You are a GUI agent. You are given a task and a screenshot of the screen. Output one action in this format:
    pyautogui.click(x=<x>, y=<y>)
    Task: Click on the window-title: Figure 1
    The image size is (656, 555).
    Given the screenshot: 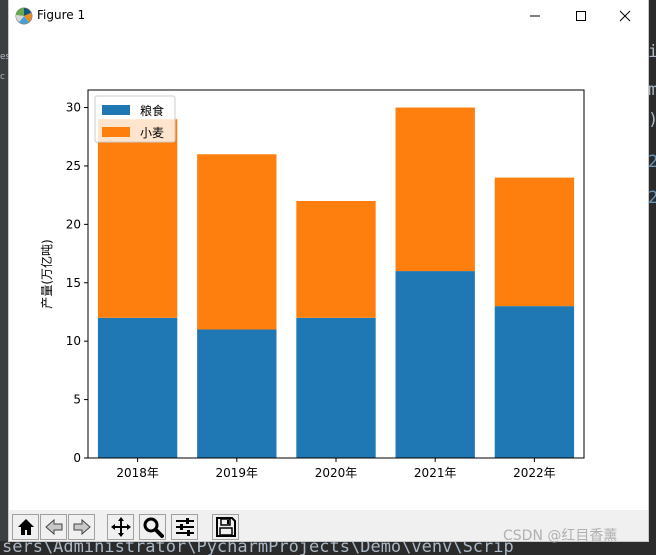 What is the action you would take?
    pyautogui.click(x=61, y=15)
    